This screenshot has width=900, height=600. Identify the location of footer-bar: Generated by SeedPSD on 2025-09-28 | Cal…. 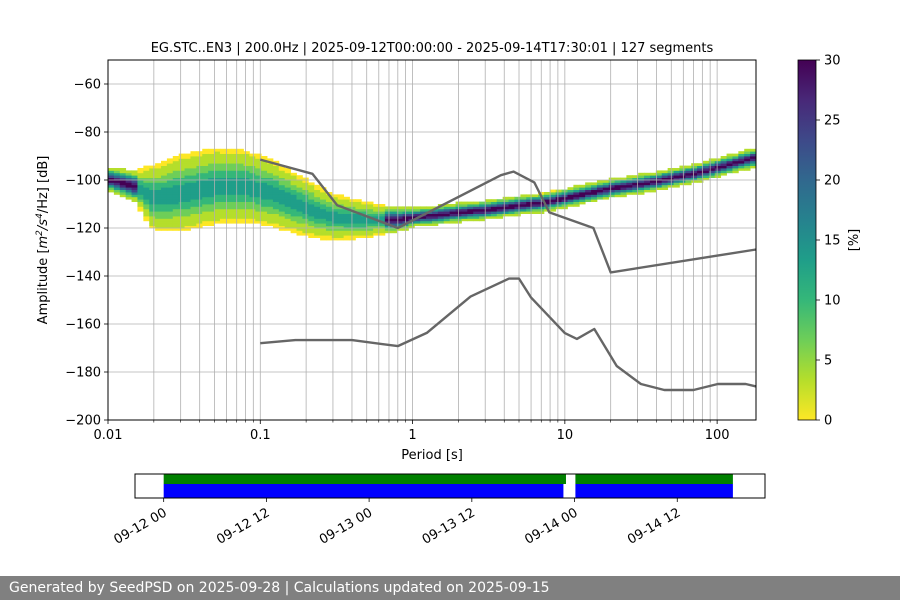
(450, 588).